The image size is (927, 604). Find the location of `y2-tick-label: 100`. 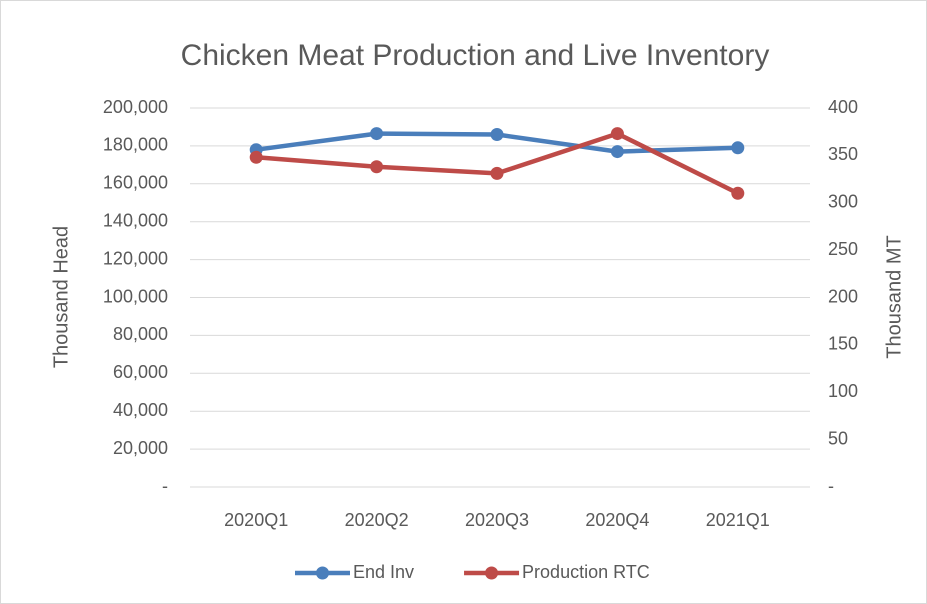

y2-tick-label: 100 is located at coordinates (843, 391).